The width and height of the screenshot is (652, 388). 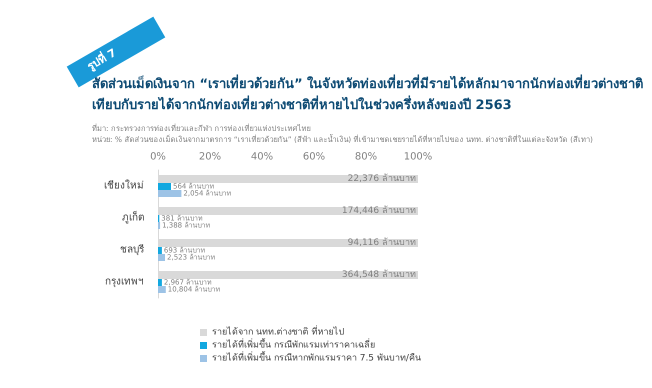 What do you see at coordinates (379, 210) in the screenshot?
I see `annotation: 174,446 ล้านบาท` at bounding box center [379, 210].